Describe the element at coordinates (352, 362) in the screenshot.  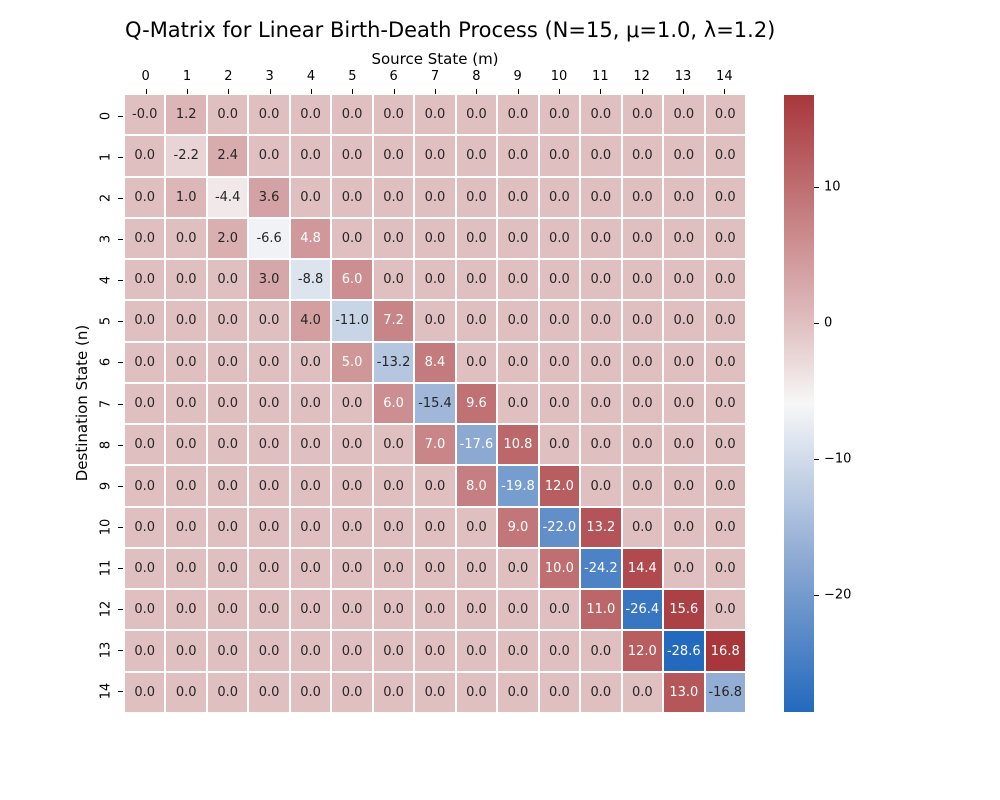
I see `heatmap-cell: 5.0` at that location.